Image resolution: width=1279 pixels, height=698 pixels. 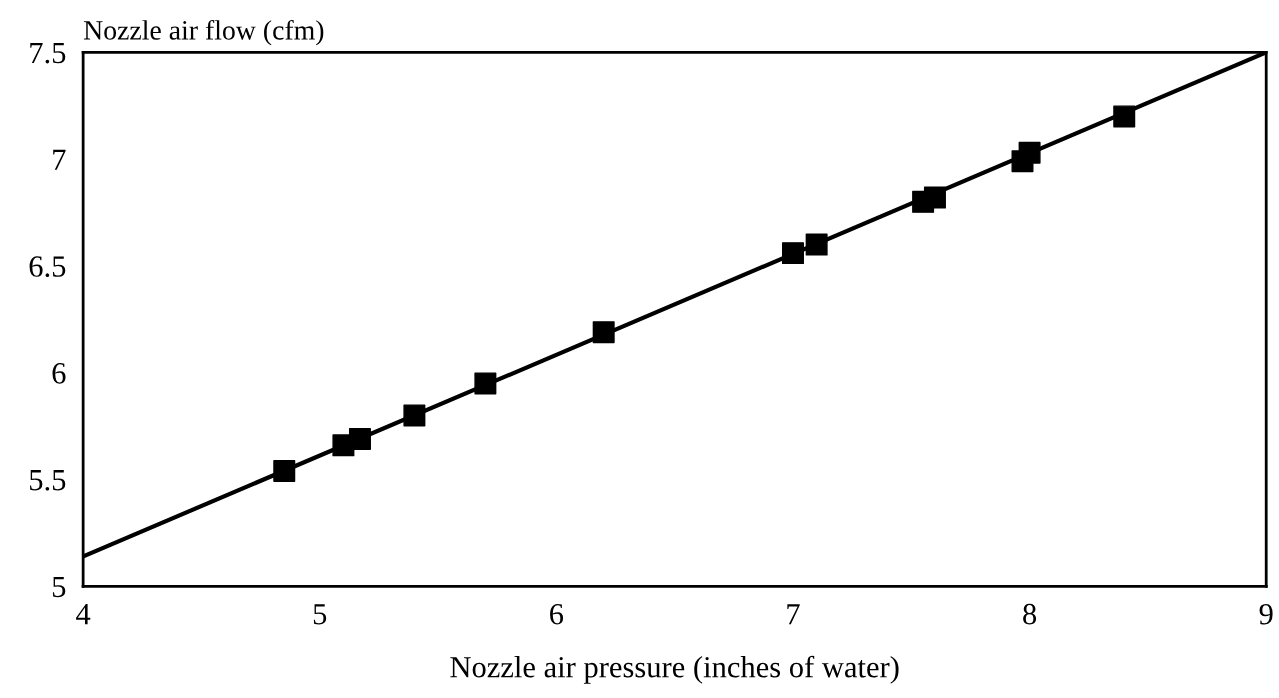 I want to click on x-tick-label: 7, so click(x=793, y=614).